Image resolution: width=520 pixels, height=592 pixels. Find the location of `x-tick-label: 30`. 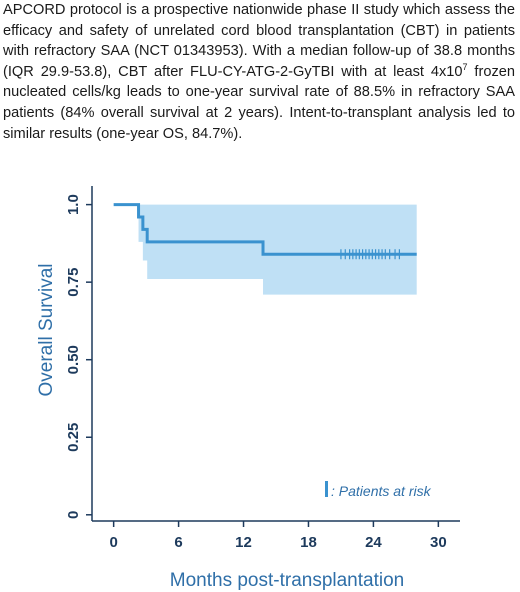

x-tick-label: 30 is located at coordinates (438, 542).